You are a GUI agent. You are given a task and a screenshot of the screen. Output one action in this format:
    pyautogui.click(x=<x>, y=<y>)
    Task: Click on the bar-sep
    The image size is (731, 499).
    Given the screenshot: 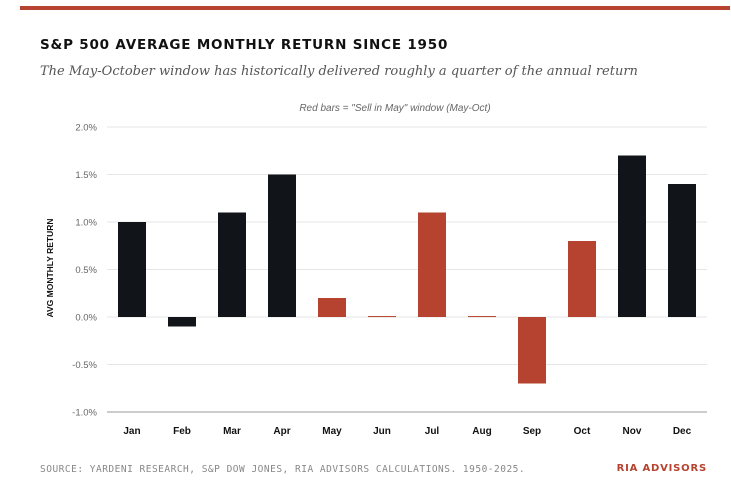 What is the action you would take?
    pyautogui.click(x=532, y=350)
    